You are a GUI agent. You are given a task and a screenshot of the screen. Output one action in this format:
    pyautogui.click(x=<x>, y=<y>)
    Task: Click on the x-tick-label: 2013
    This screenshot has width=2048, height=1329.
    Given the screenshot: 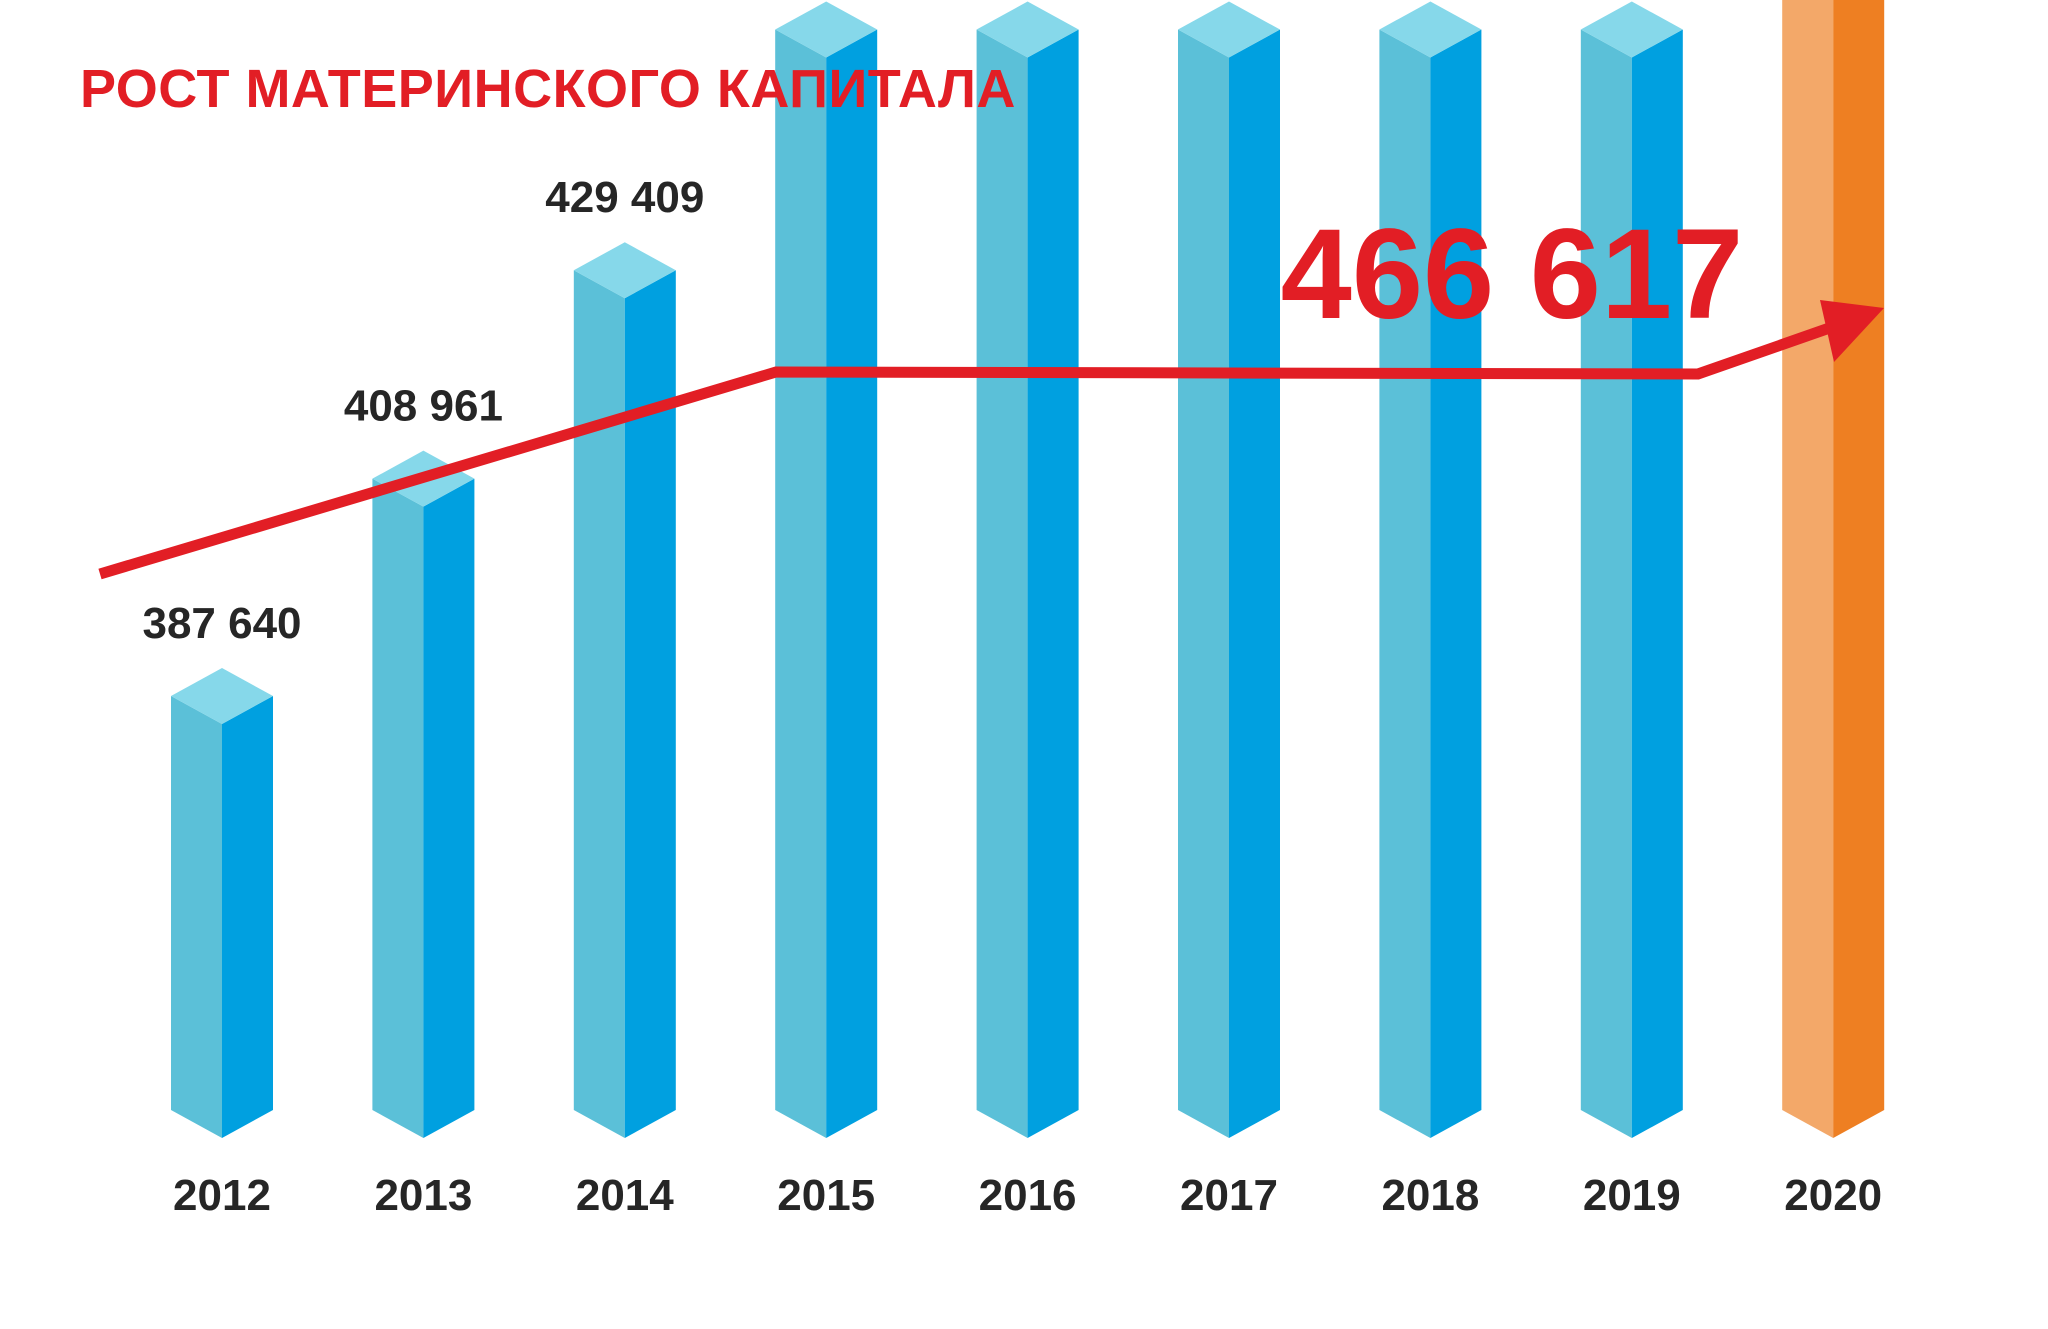 What is the action you would take?
    pyautogui.click(x=423, y=1195)
    